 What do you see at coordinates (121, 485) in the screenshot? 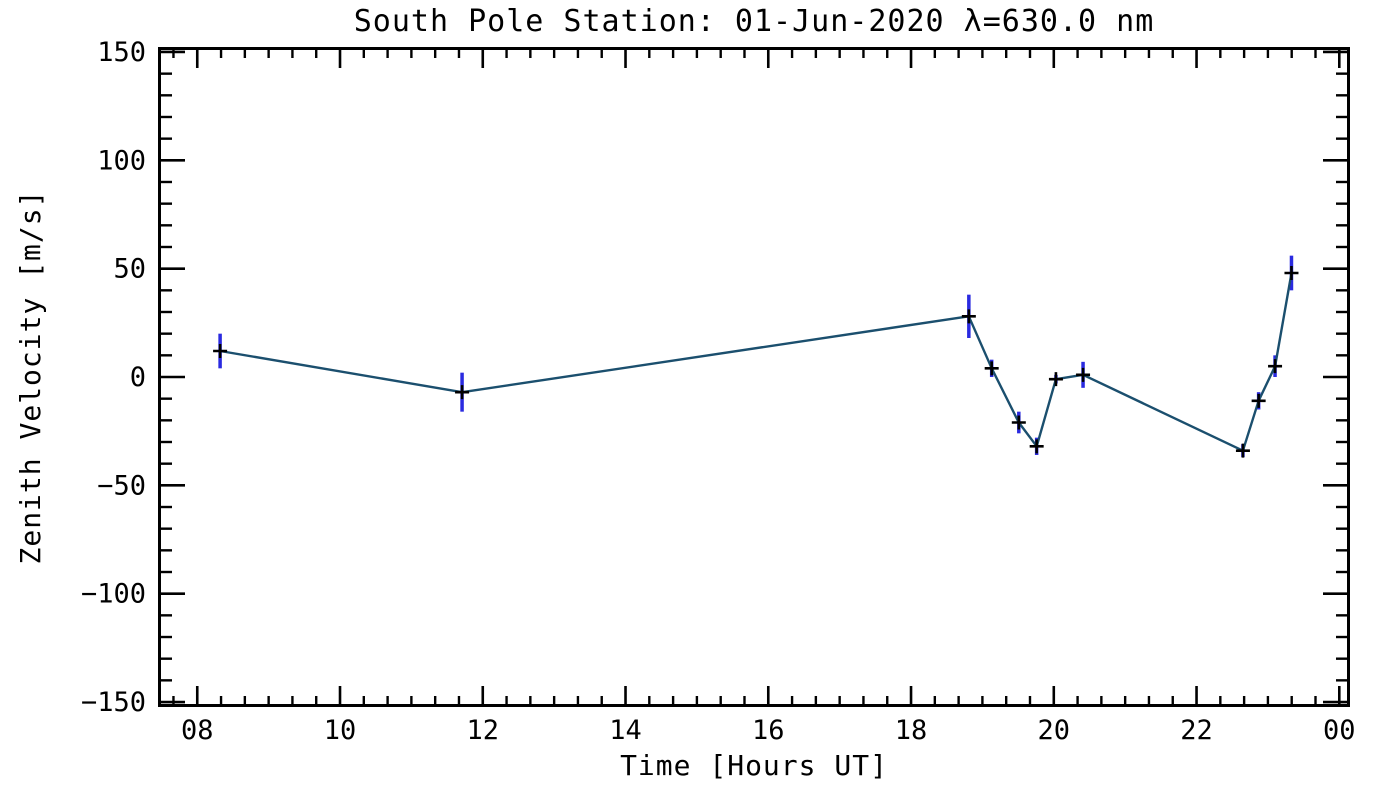
I see `y-tick-label: −50` at bounding box center [121, 485].